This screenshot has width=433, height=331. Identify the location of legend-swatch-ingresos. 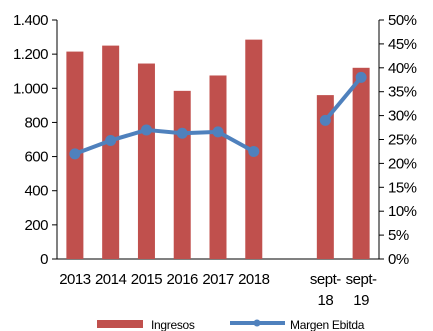
(120, 324).